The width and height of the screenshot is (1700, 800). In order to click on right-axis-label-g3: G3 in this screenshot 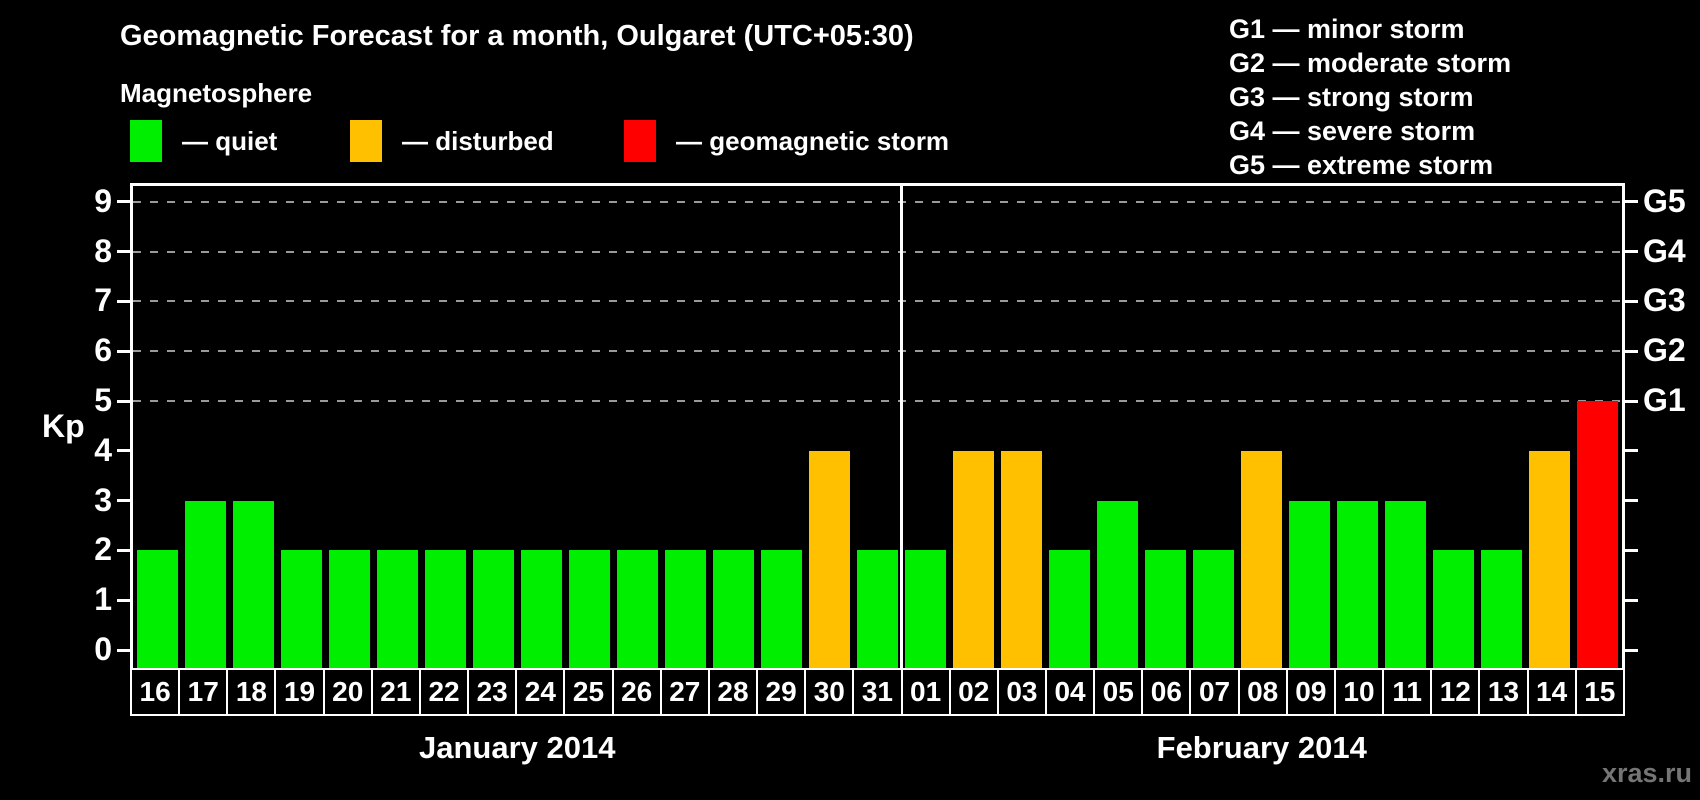, I will do `click(1664, 300)`.